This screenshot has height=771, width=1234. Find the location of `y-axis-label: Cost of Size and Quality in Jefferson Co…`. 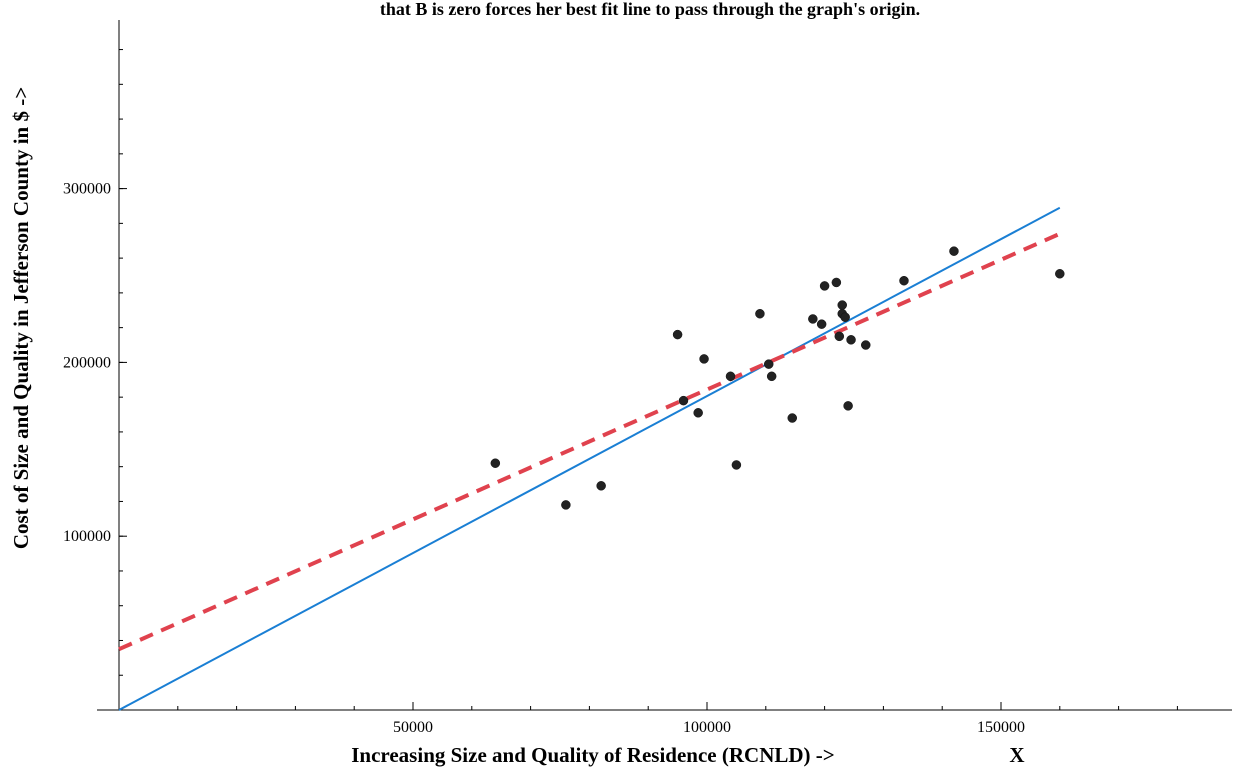

y-axis-label: Cost of Size and Quality in Jefferson Co… is located at coordinates (21, 318).